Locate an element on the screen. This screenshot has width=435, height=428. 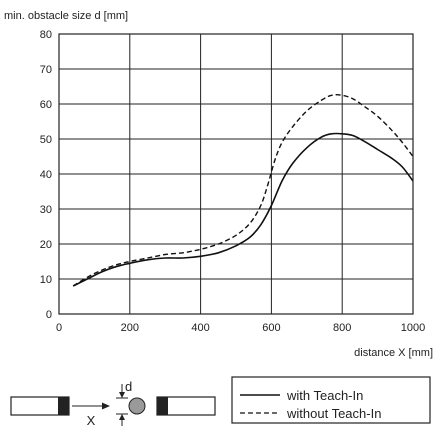
x-axis-label: distance X [mm] is located at coordinates (393, 353).